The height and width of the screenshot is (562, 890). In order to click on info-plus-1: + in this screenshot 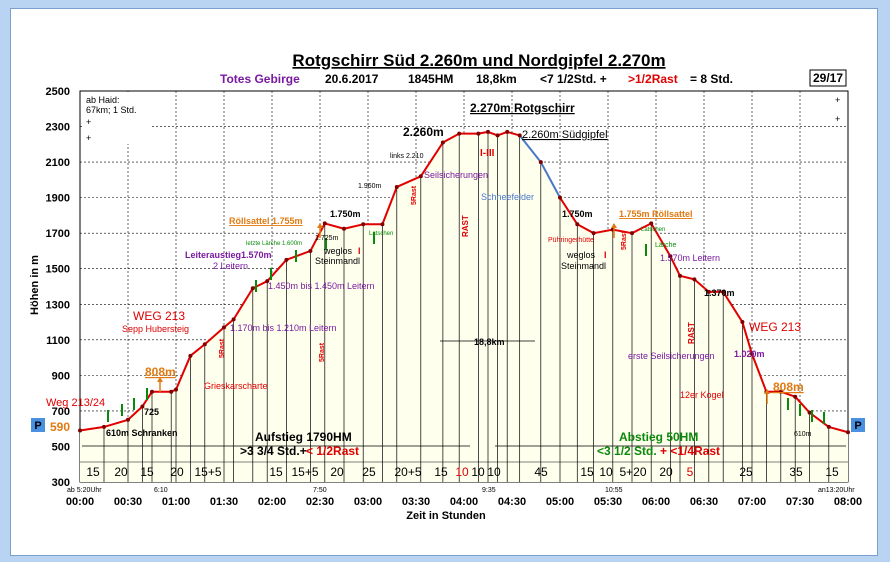, I will do `click(88, 122)`.